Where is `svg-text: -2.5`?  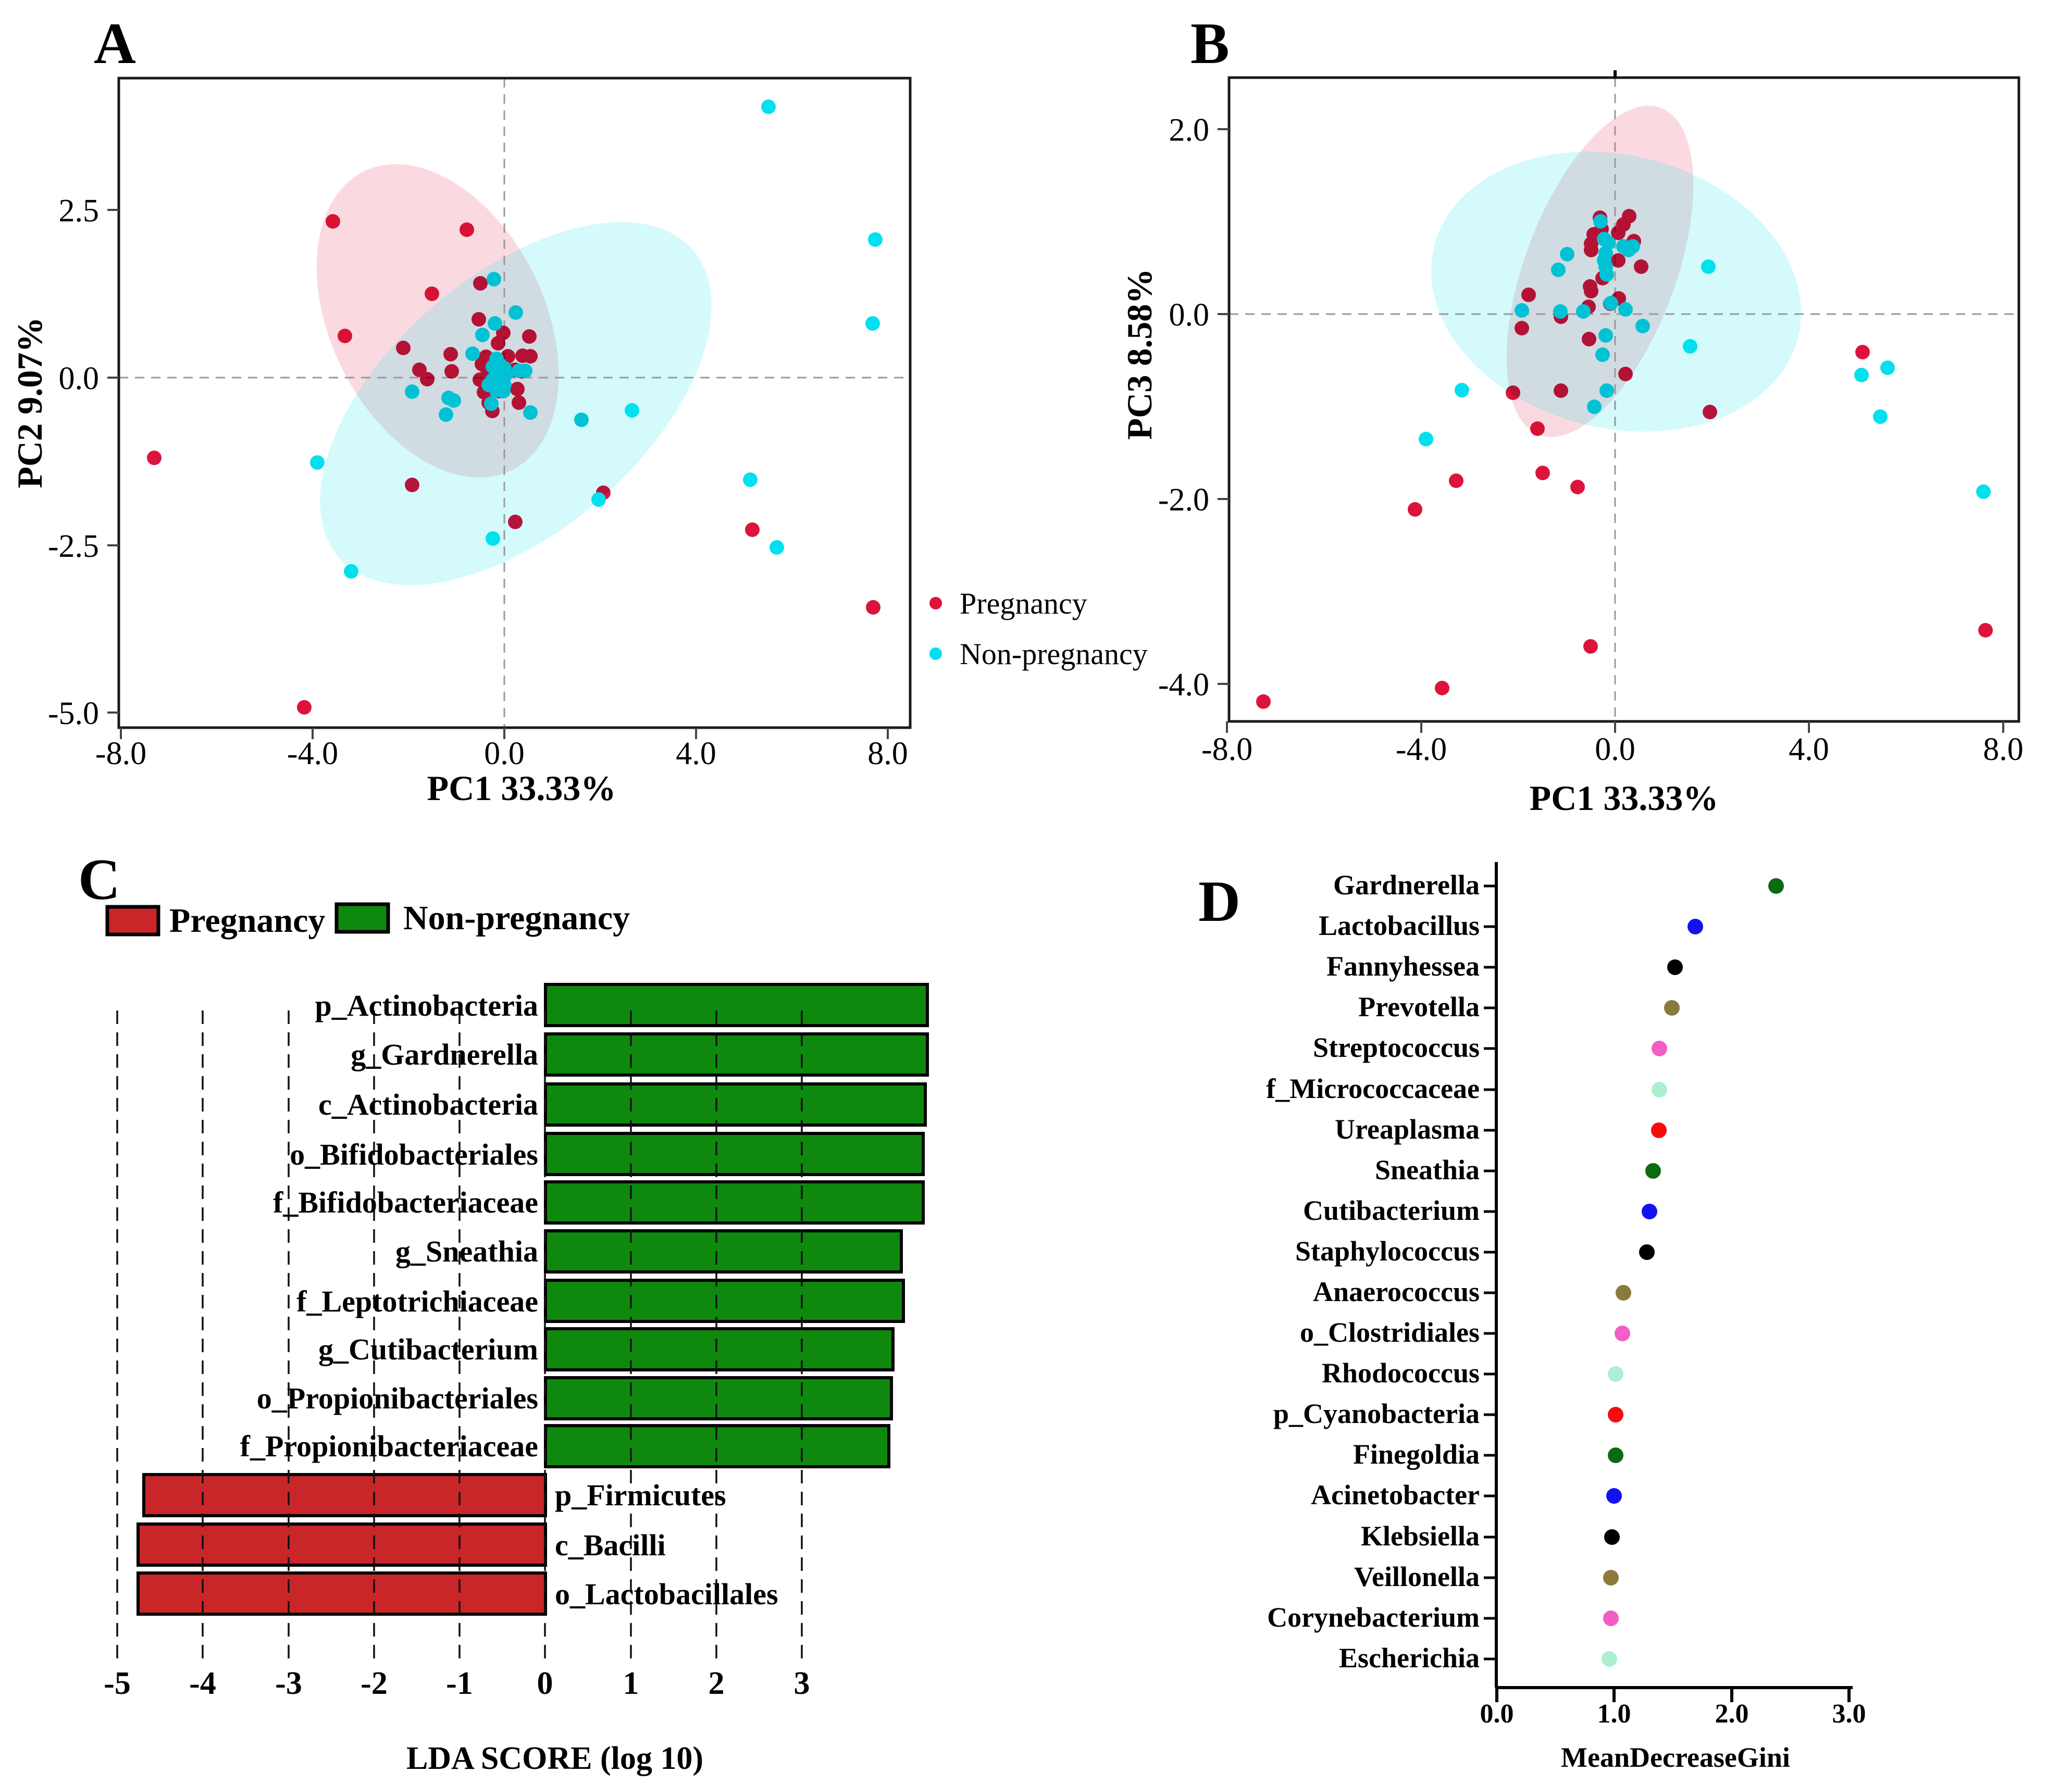
svg-text: -2.5 is located at coordinates (74, 546).